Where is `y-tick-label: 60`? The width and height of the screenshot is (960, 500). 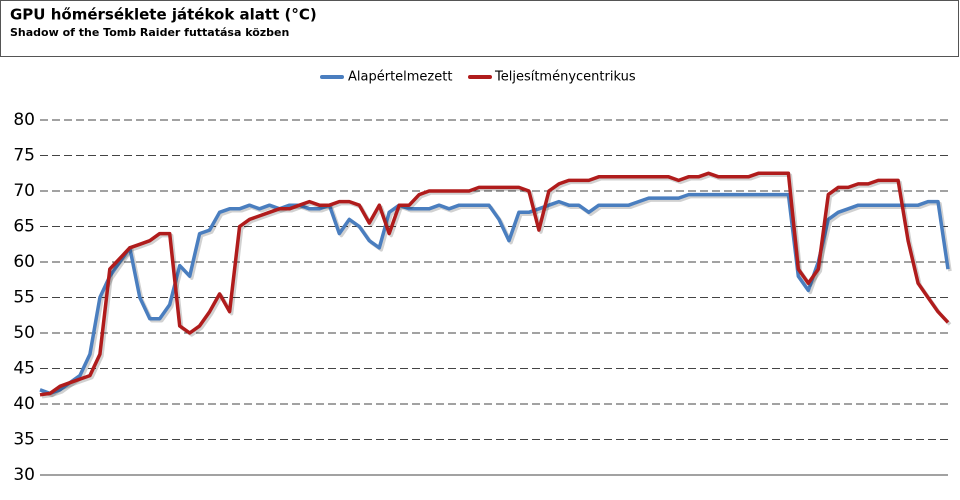
y-tick-label: 60 is located at coordinates (24, 262).